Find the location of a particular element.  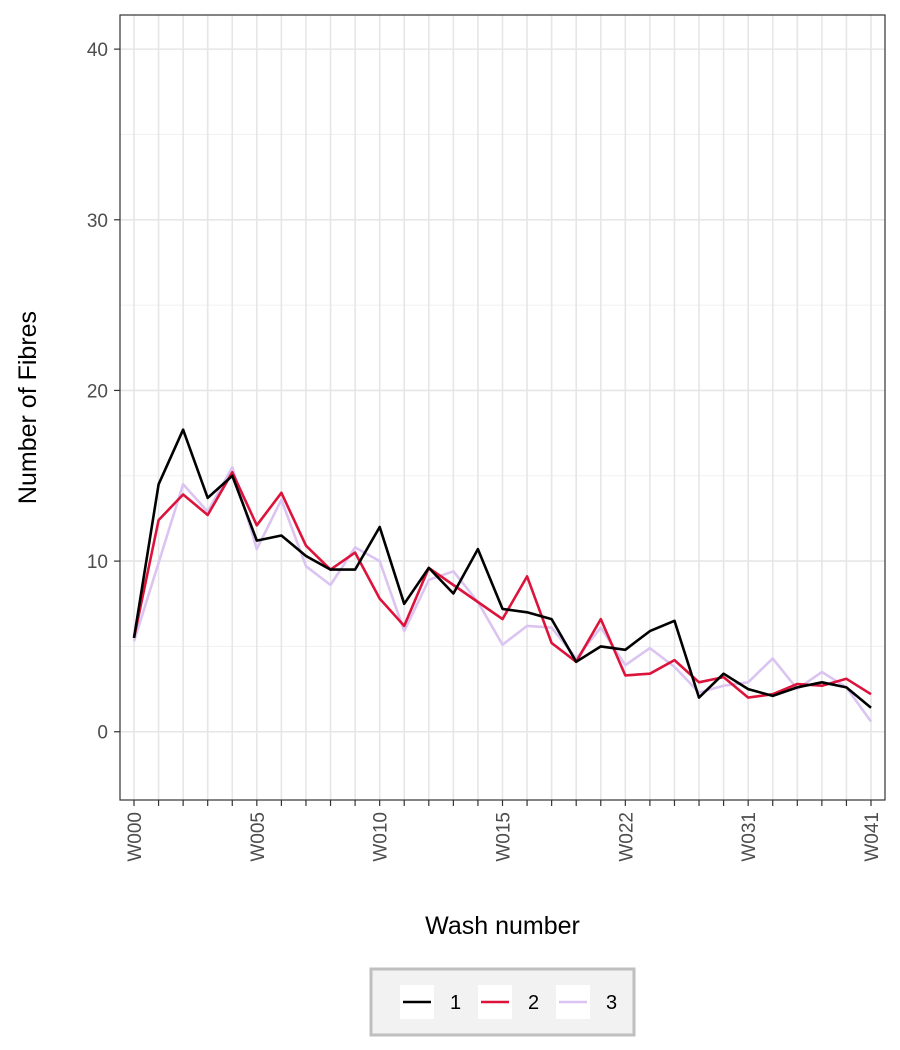

y-axis-title: Number of Fibres is located at coordinates (28, 407).